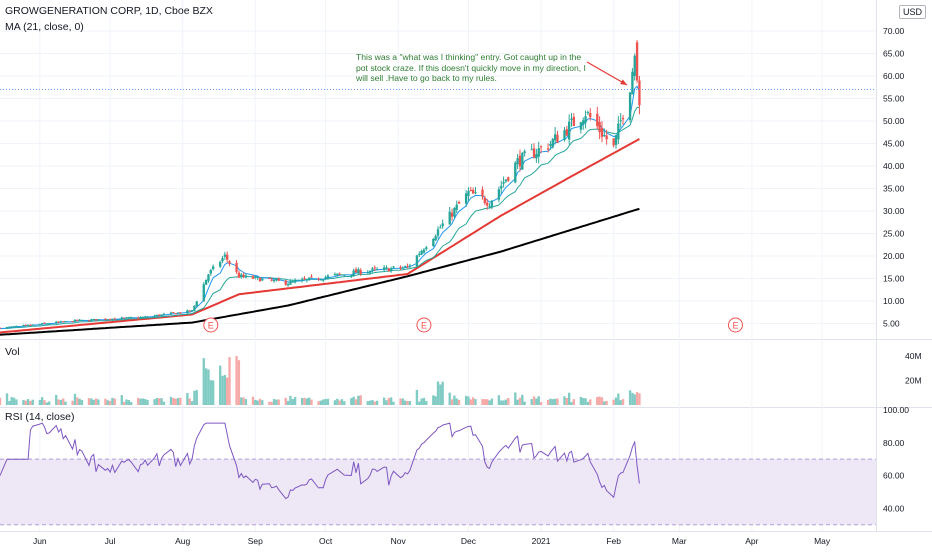 This screenshot has height=555, width=932. Describe the element at coordinates (894, 211) in the screenshot. I see `price-tick-label: 30.00` at that location.